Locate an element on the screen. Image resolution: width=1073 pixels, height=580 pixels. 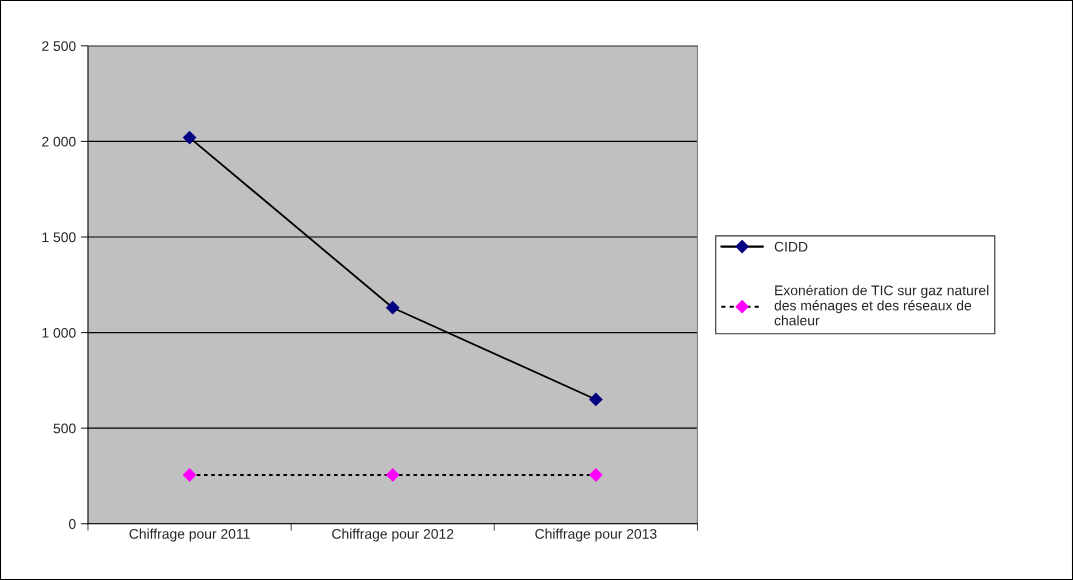
legend-label: CIDD is located at coordinates (791, 246).